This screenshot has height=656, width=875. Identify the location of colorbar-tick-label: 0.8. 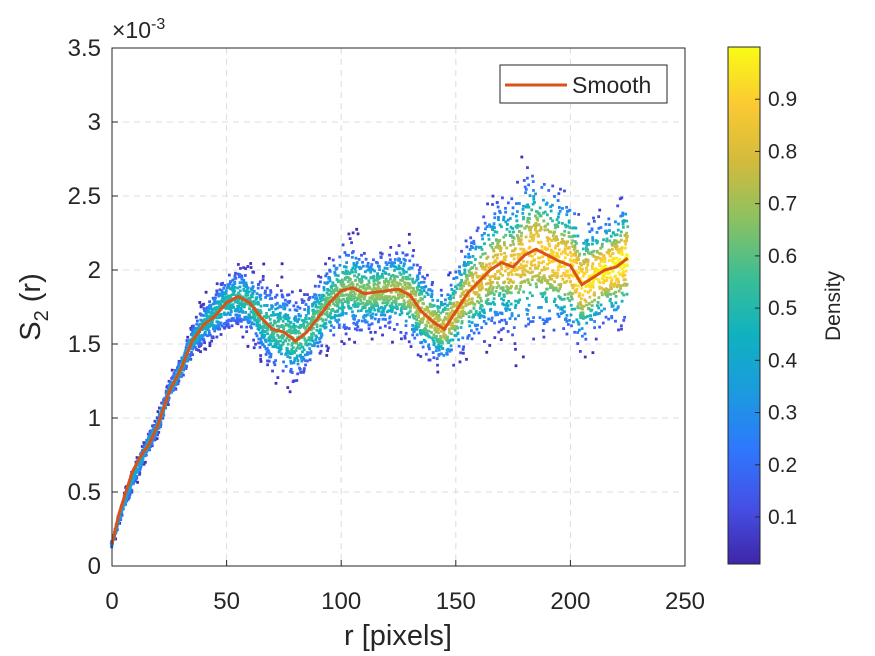
(782, 151).